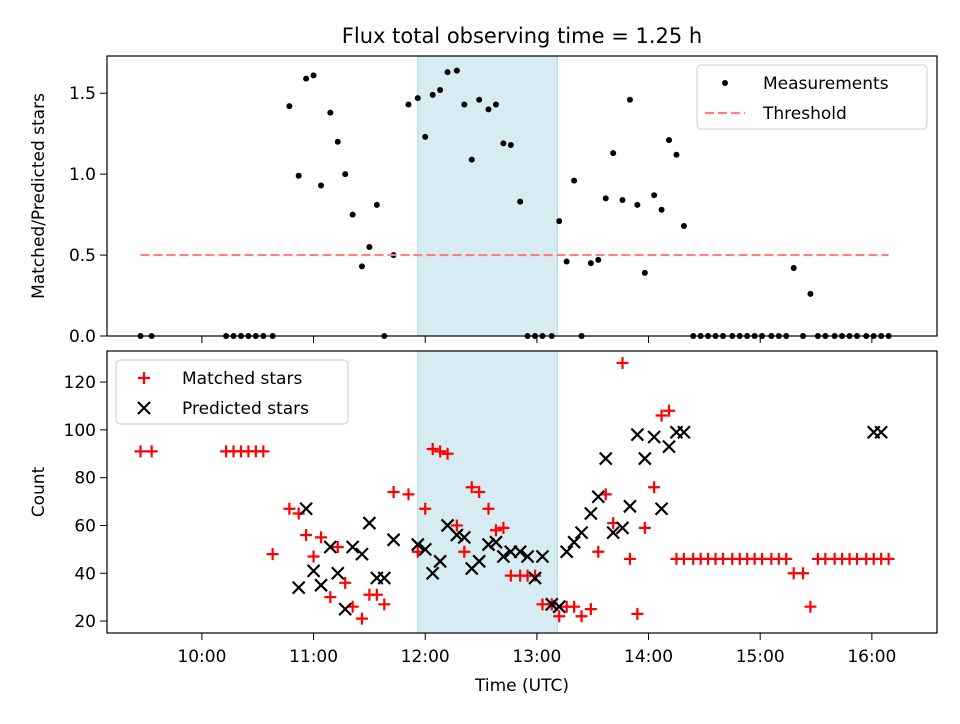  Describe the element at coordinates (826, 84) in the screenshot. I see `legend-label: Measurements` at that location.